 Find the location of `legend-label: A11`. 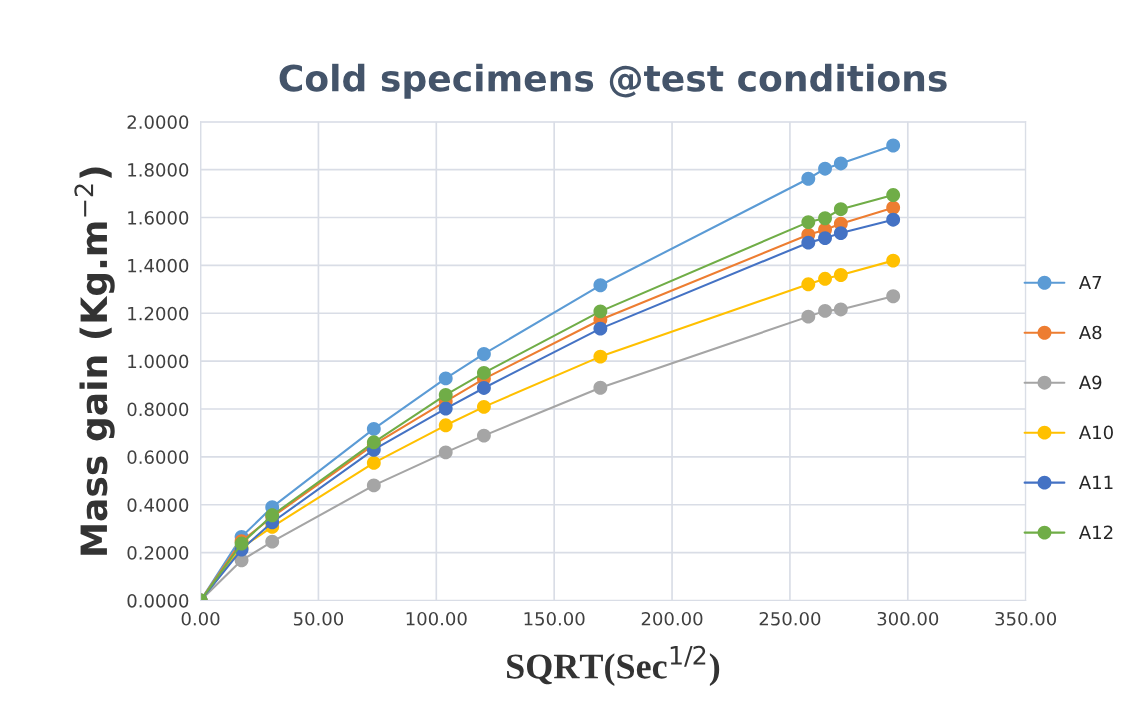

legend-label: A11 is located at coordinates (1095, 482).